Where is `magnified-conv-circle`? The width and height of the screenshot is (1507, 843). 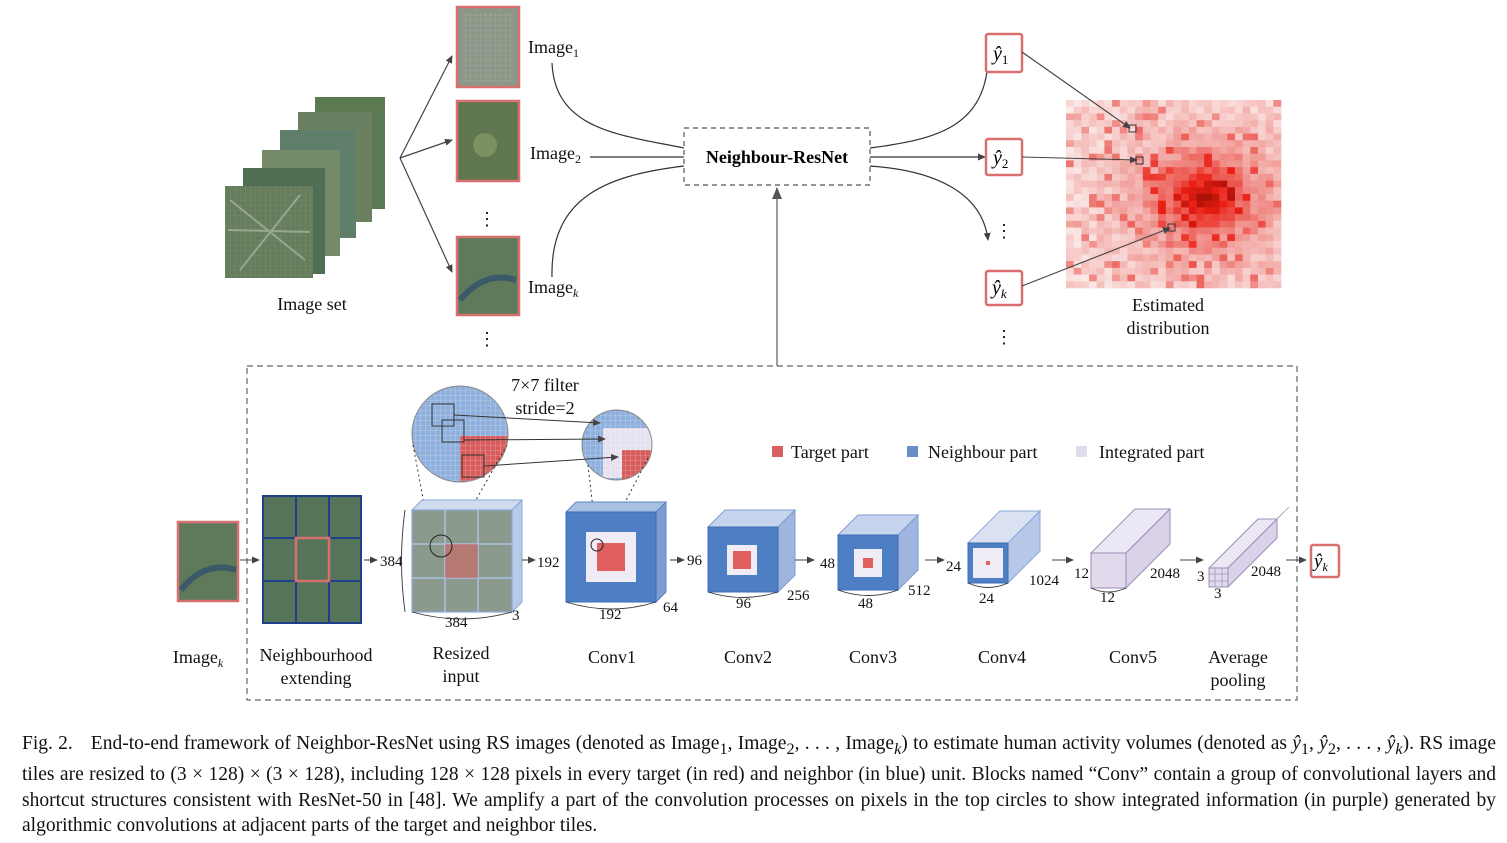
magnified-conv-circle is located at coordinates (617, 445).